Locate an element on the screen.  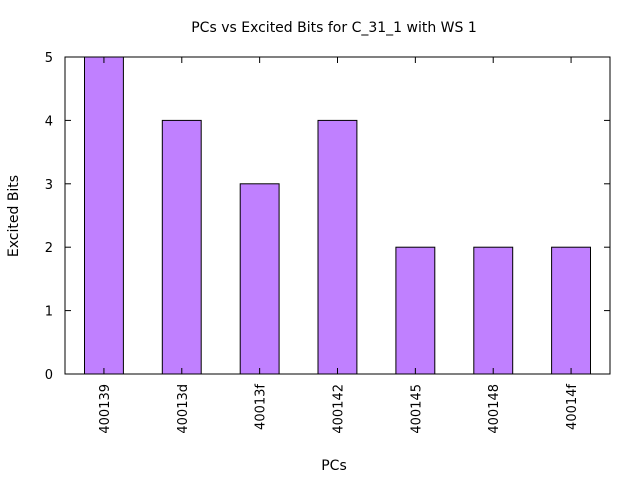
x-tick-label: 400139 is located at coordinates (105, 409).